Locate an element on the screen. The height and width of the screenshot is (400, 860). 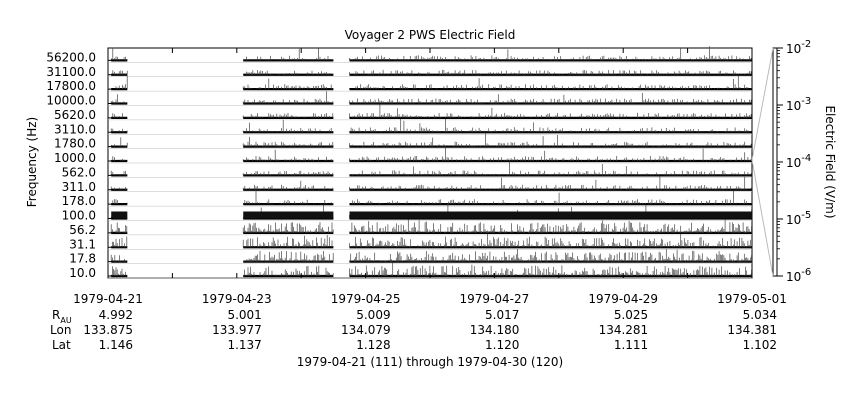
x-tick-label: 1979-04-21 is located at coordinates (108, 299).